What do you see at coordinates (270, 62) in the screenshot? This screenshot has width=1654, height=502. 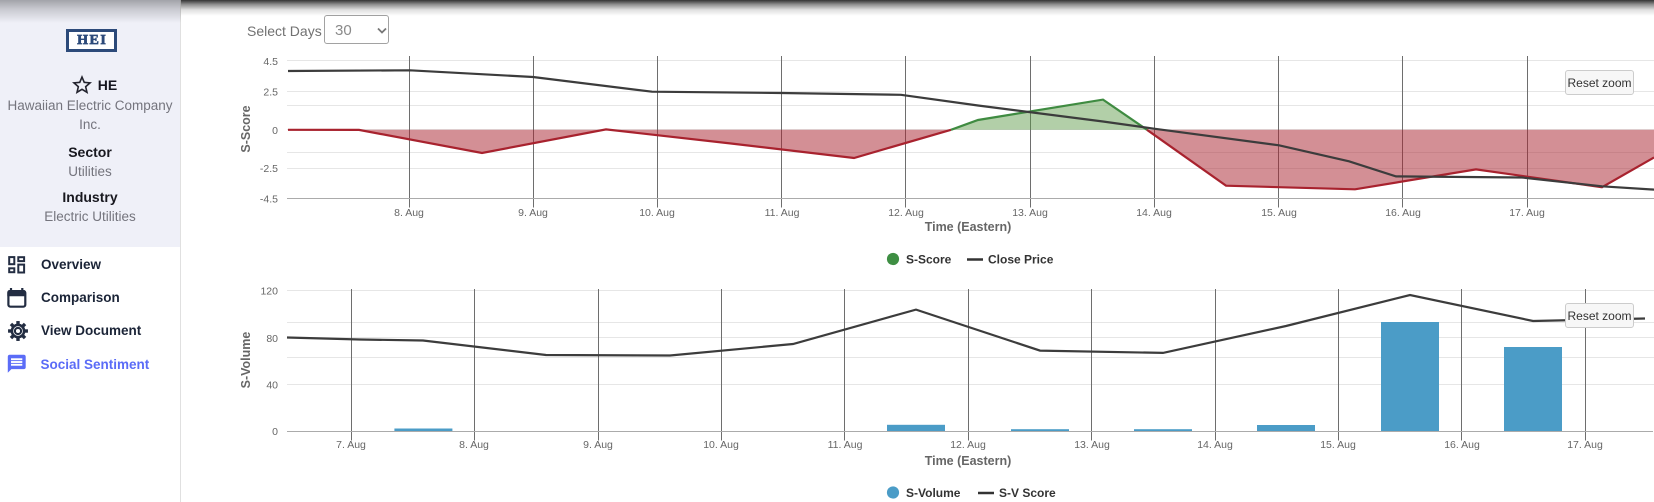 I see `svg-text: 4.5` at bounding box center [270, 62].